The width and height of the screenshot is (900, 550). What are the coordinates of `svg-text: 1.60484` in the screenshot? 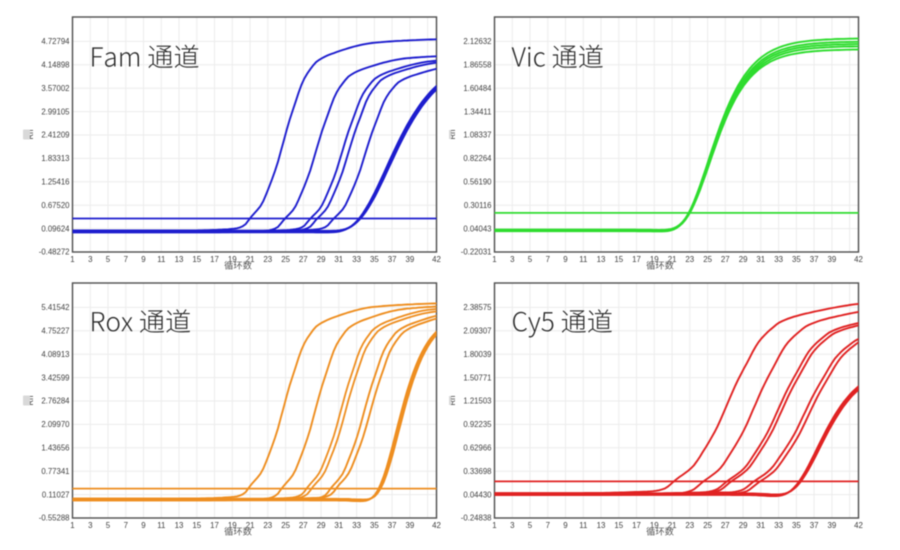 It's located at (477, 88).